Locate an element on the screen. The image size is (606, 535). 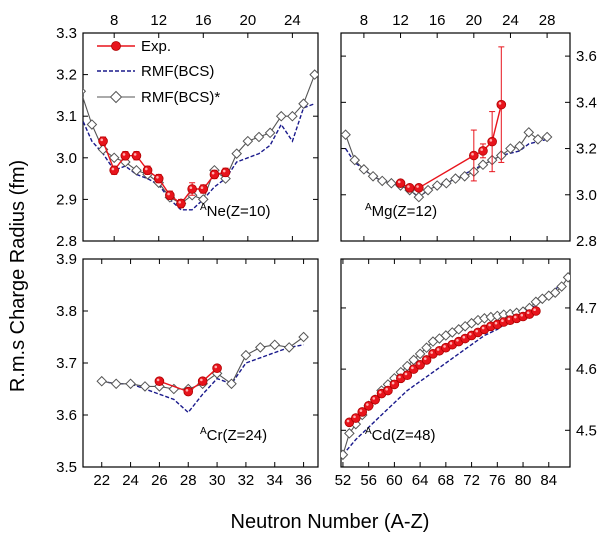
series-exp is located at coordinates (442, 367).